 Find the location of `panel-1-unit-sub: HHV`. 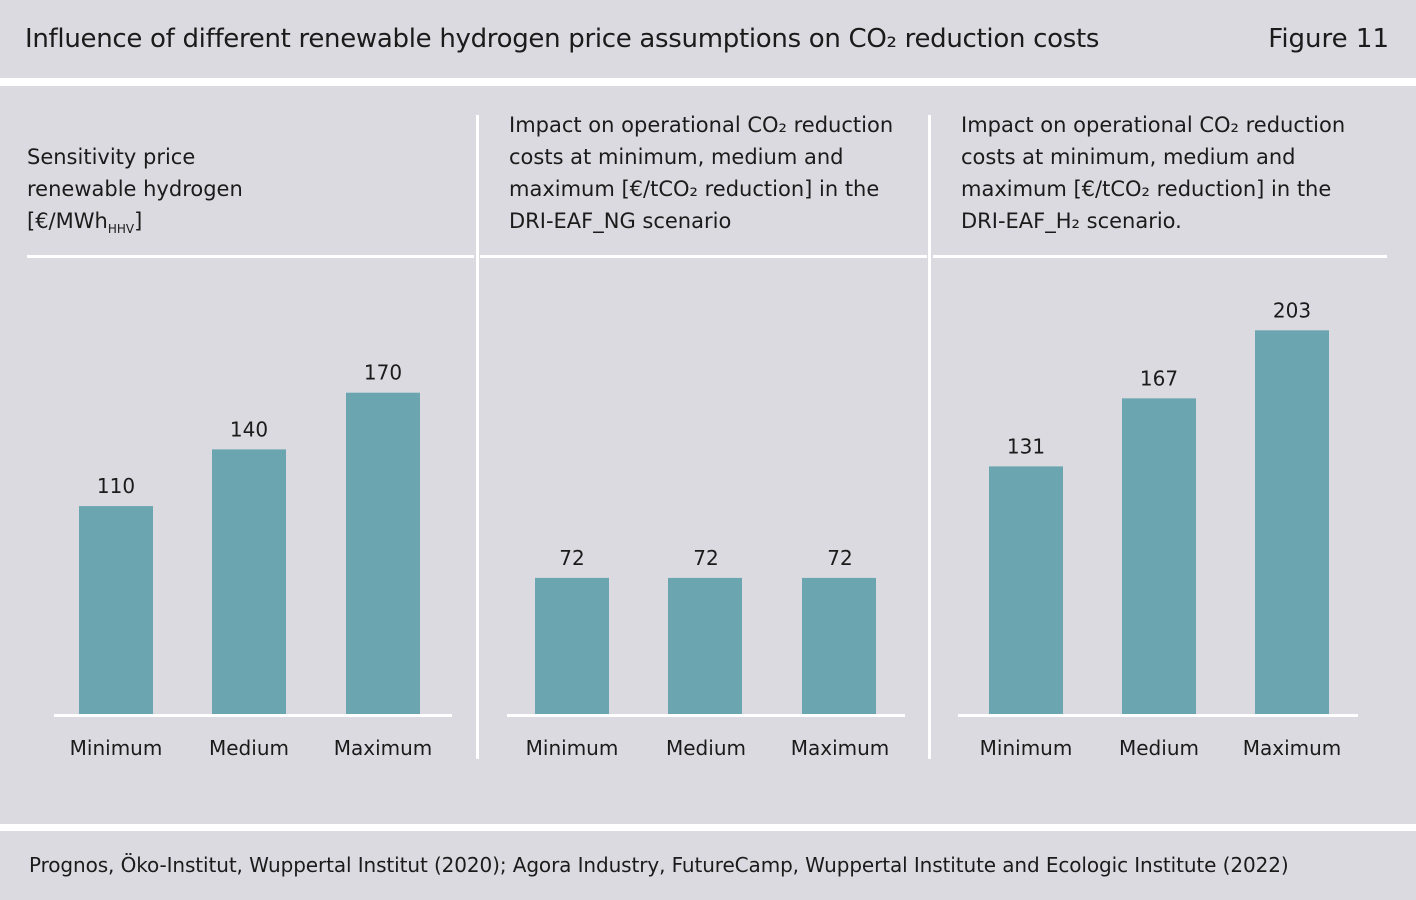

panel-1-unit-sub: HHV is located at coordinates (121, 229).